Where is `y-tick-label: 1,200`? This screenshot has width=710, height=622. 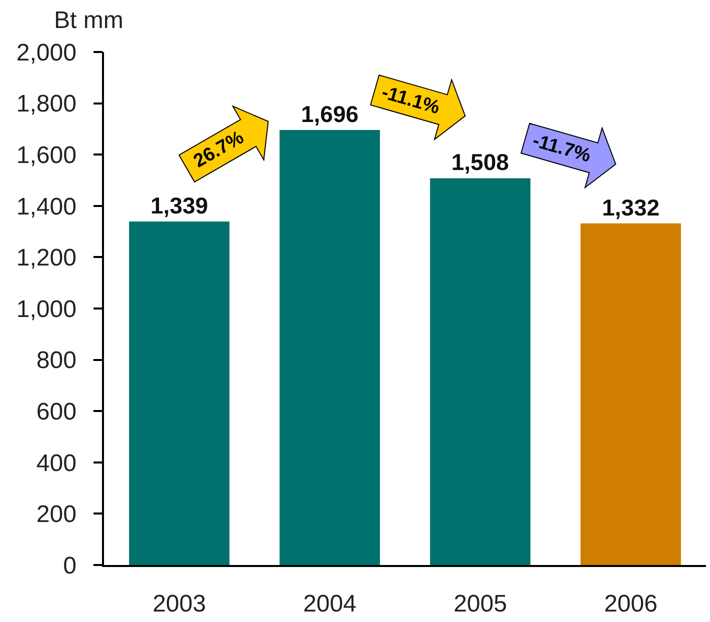 y-tick-label: 1,200 is located at coordinates (46, 258).